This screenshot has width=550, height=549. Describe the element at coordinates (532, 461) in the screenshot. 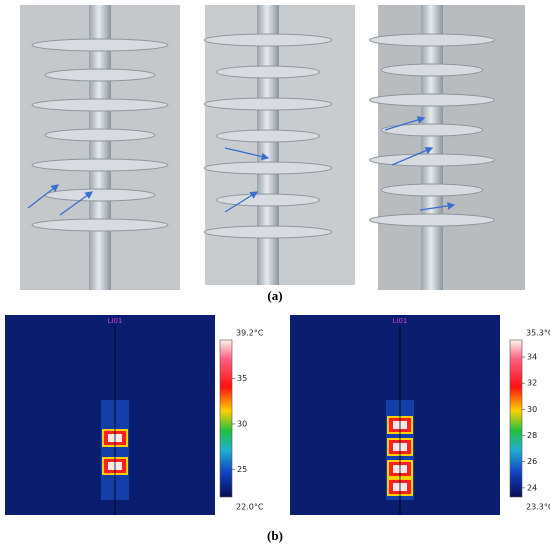

I see `colorbar-tick-label: 26` at that location.